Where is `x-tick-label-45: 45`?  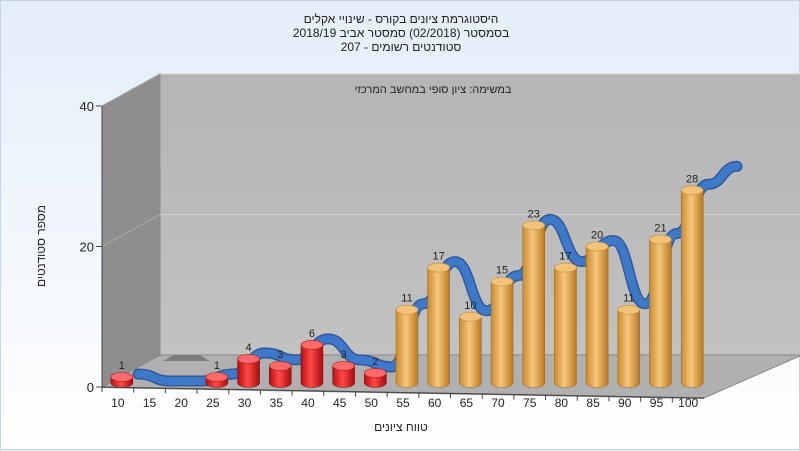
x-tick-label-45: 45 is located at coordinates (340, 403).